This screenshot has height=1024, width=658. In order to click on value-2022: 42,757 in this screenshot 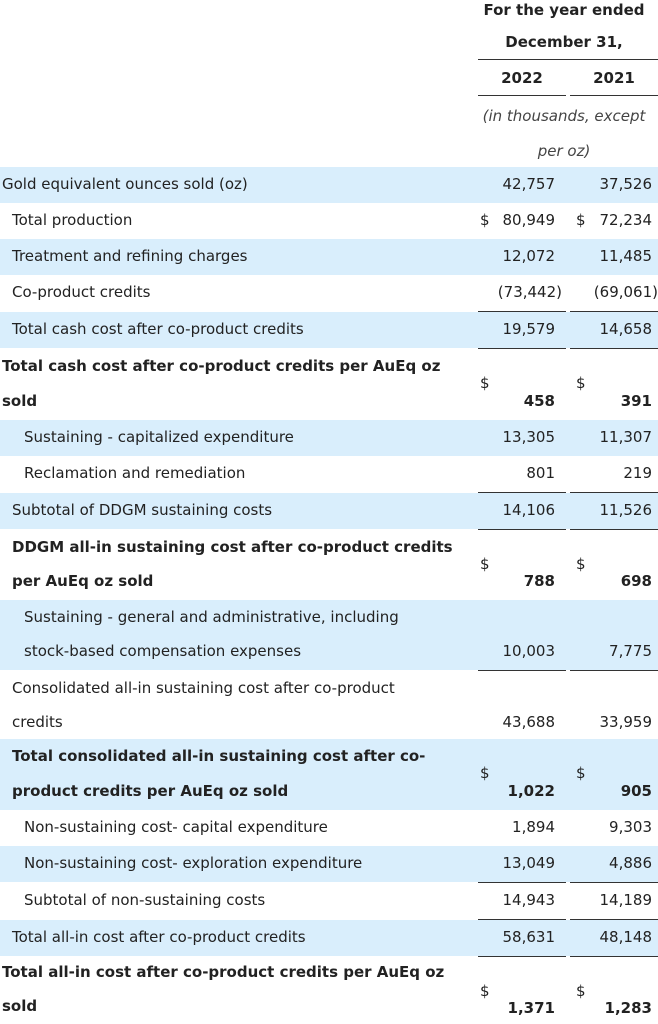, I will do `click(529, 184)`.